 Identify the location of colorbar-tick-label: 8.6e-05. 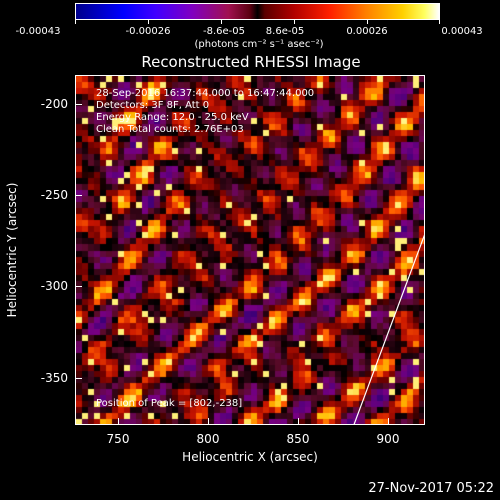
(285, 31).